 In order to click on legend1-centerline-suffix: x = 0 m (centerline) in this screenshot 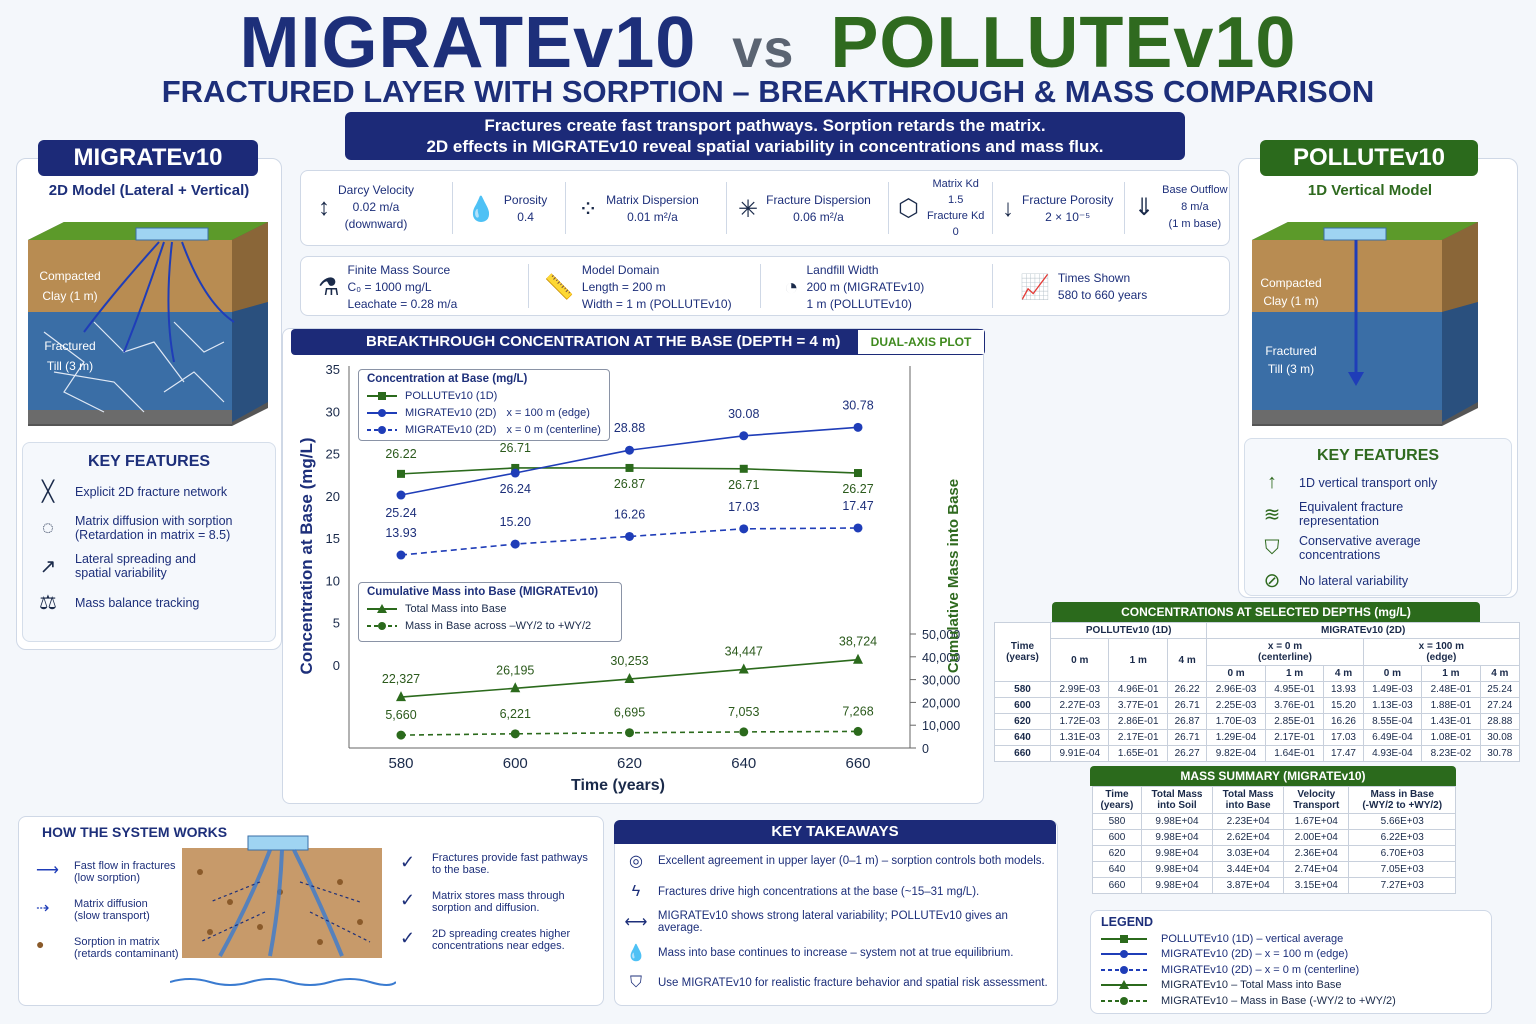, I will do `click(553, 429)`.